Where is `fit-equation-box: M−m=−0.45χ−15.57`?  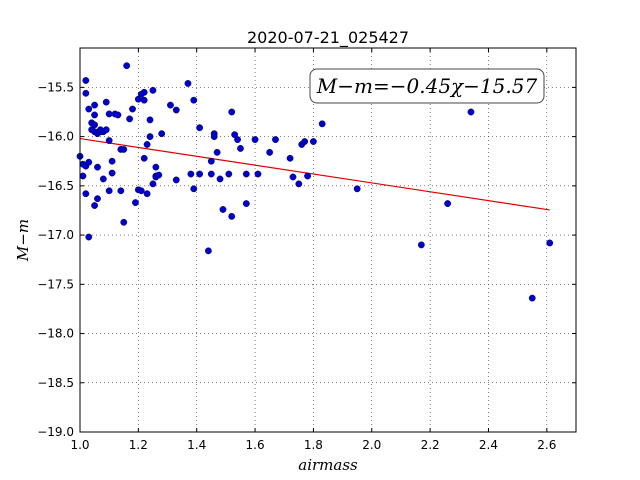 fit-equation-box: M−m=−0.45χ−15.57 is located at coordinates (427, 86).